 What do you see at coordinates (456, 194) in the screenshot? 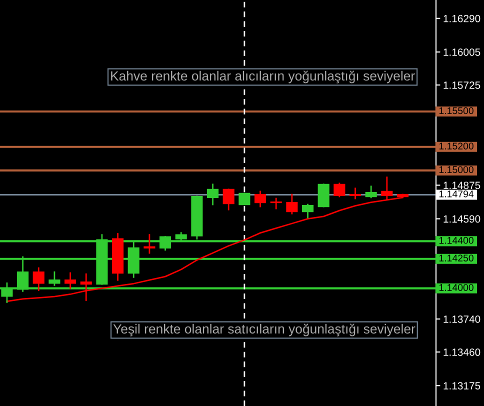
I see `ref-line-label: 1.14794` at bounding box center [456, 194].